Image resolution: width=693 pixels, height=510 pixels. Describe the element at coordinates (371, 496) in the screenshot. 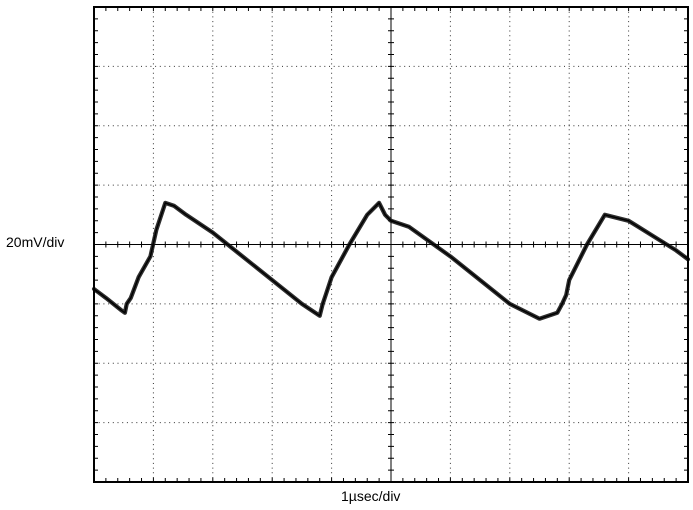

I see `x-axis-label: 1µsec/div` at that location.